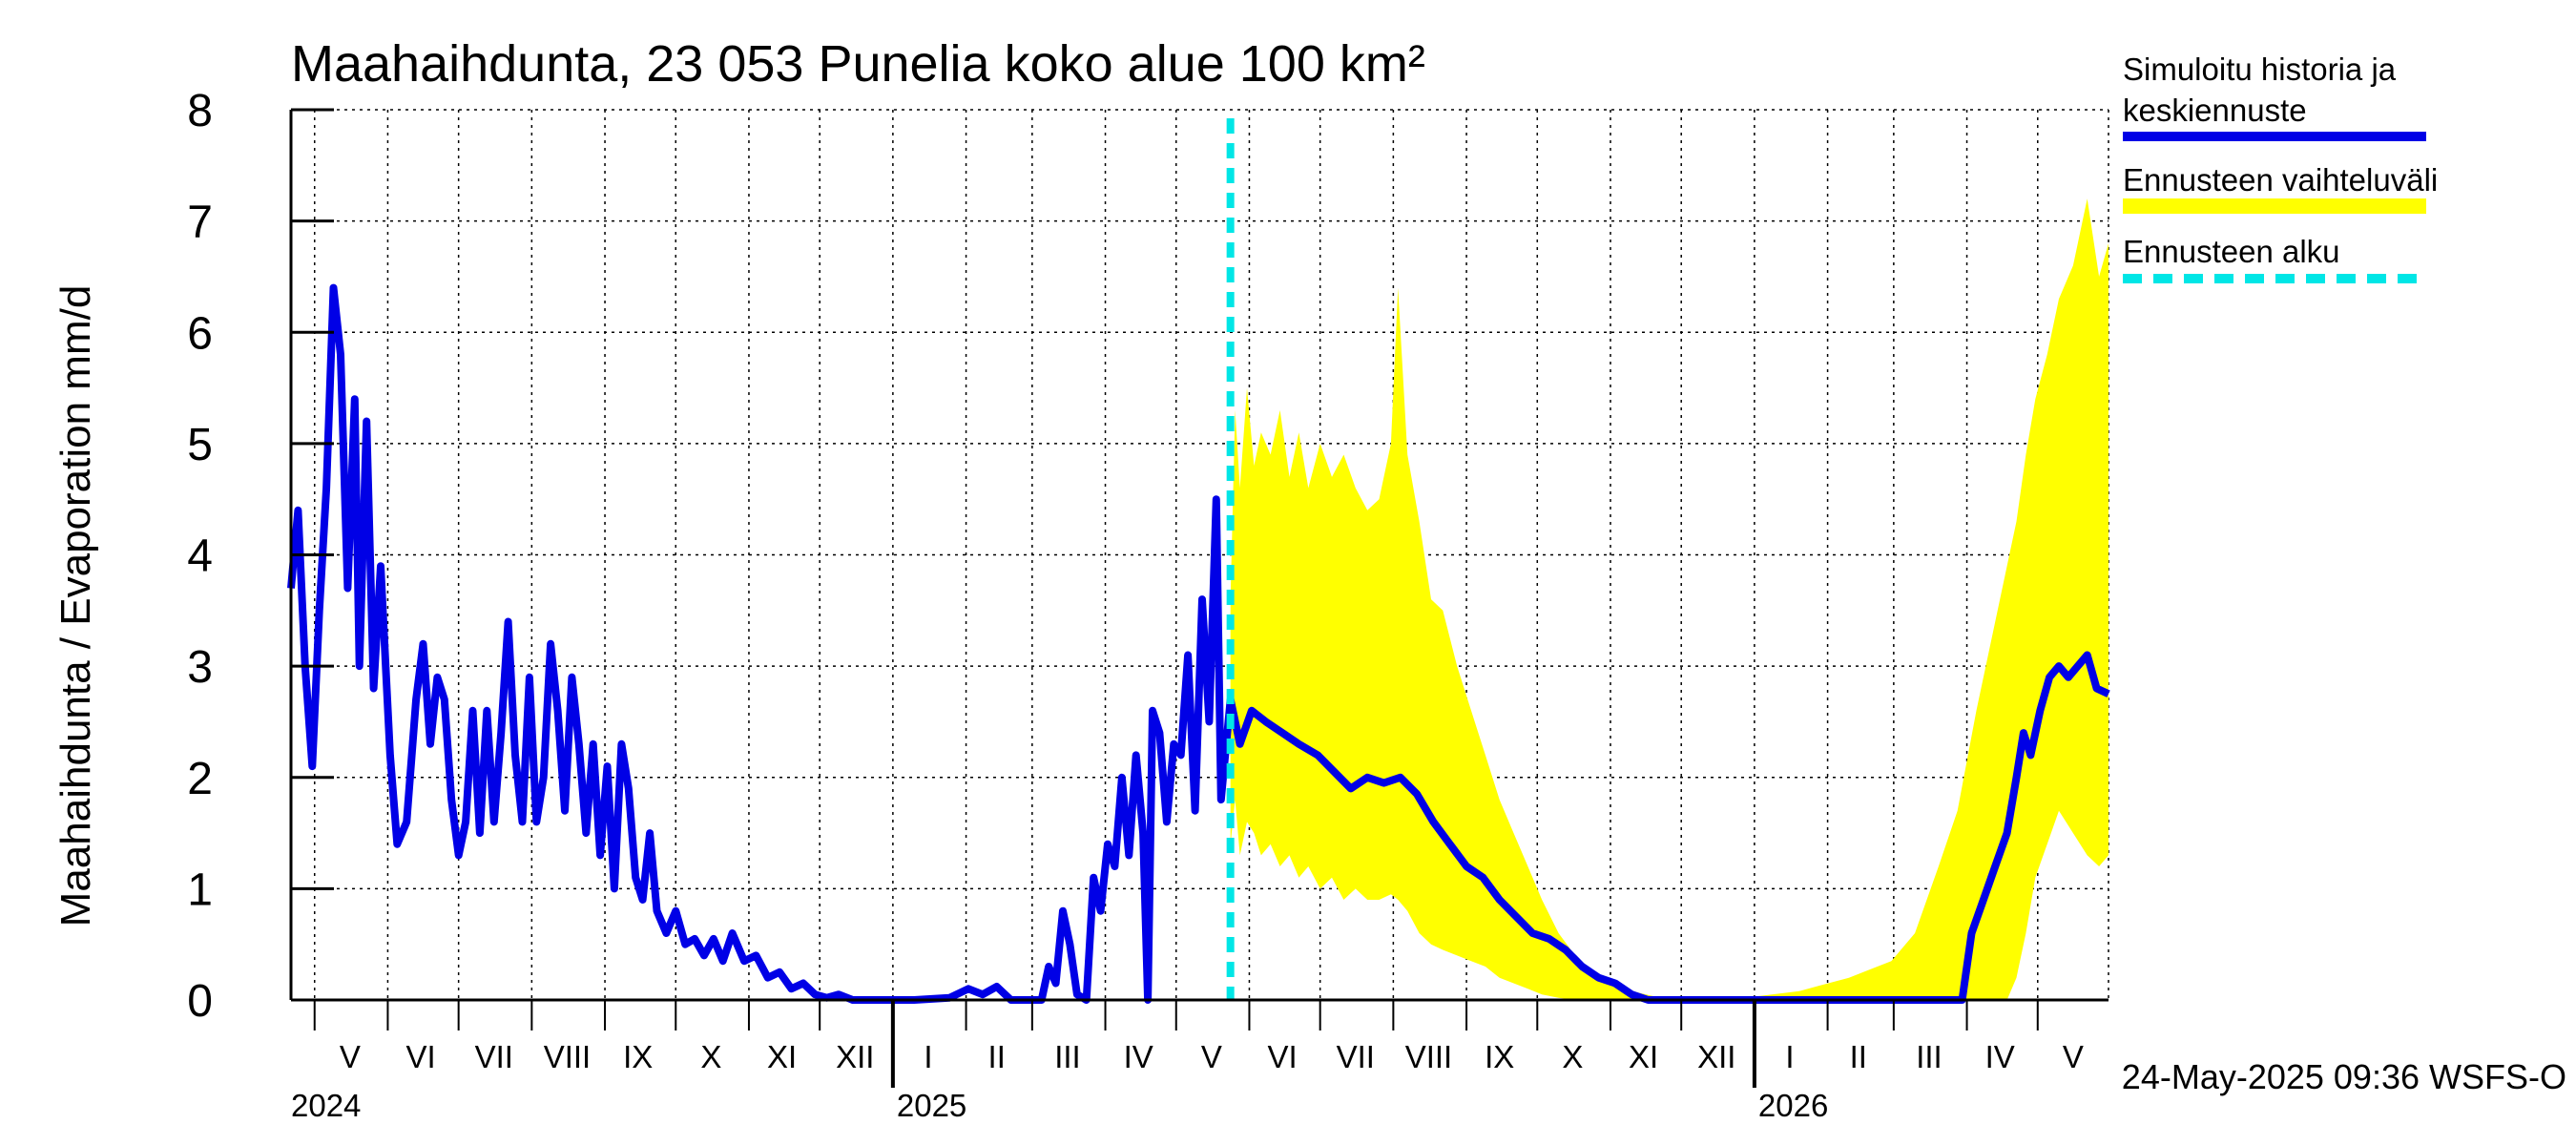 Image resolution: width=2576 pixels, height=1145 pixels. I want to click on footer-timestamp: 24-May-2025 09:36 WSFS-O, so click(2344, 1077).